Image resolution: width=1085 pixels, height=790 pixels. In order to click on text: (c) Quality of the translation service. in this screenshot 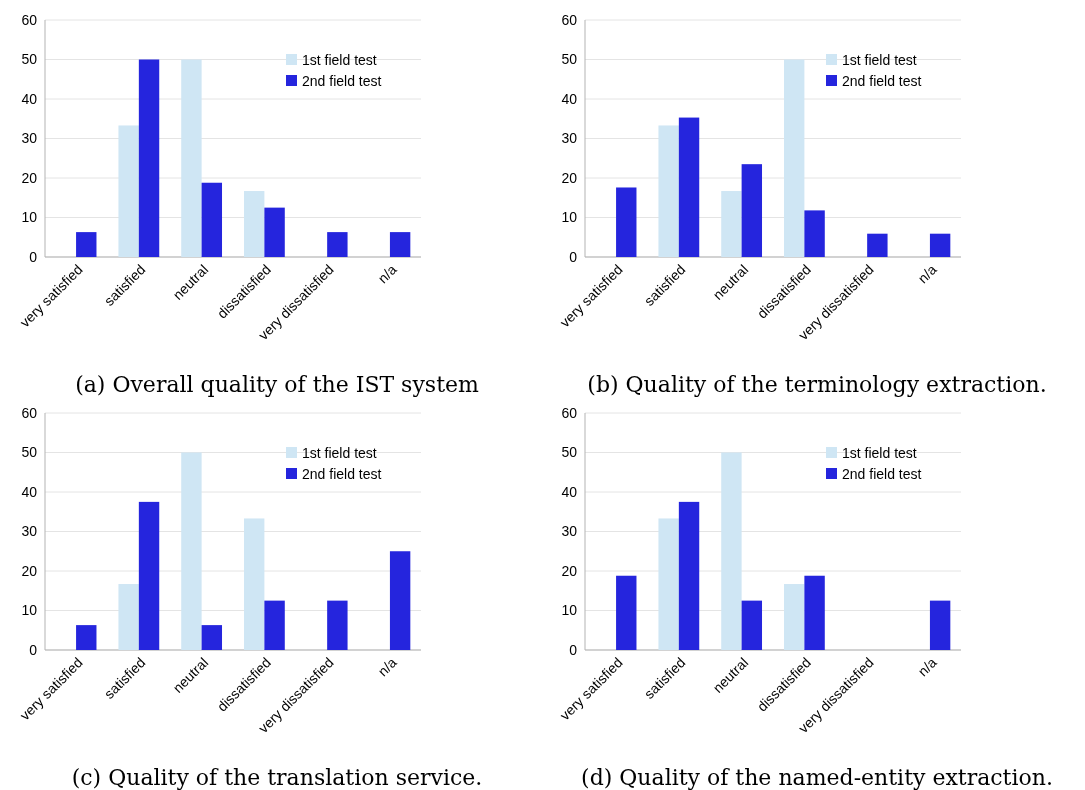, I will do `click(277, 777)`.